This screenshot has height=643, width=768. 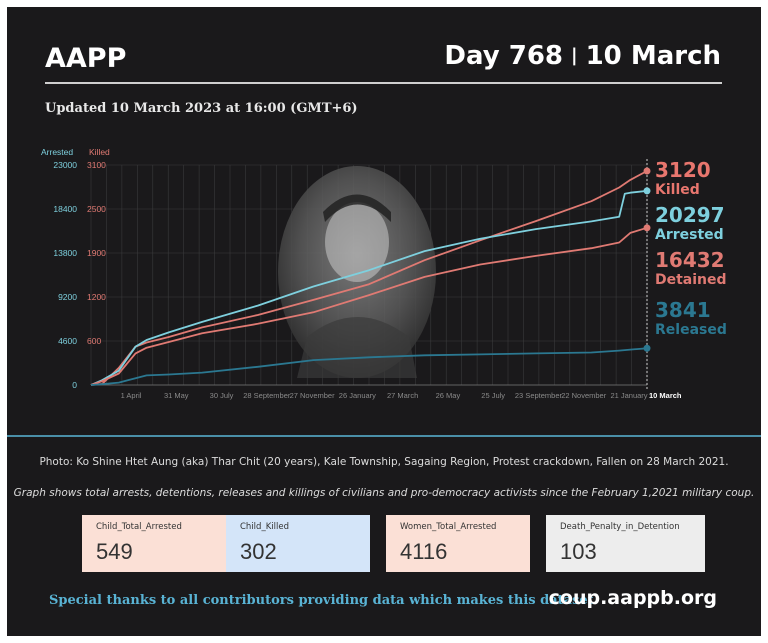 What do you see at coordinates (690, 215) in the screenshot?
I see `end-label-number: 20297` at bounding box center [690, 215].